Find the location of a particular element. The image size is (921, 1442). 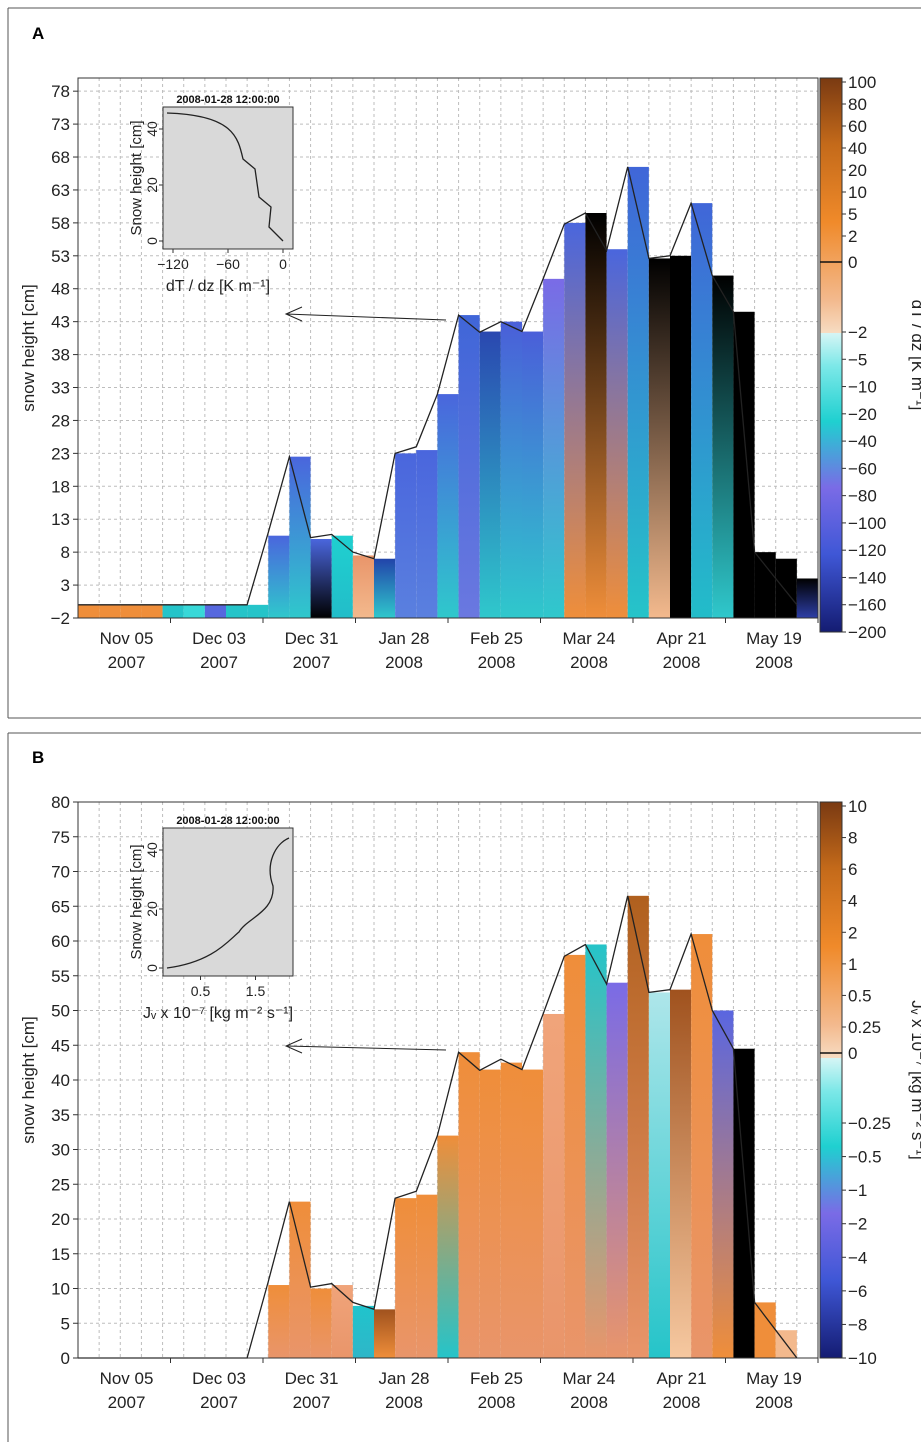

colorbar-tick-label: −0.25 is located at coordinates (869, 1123).